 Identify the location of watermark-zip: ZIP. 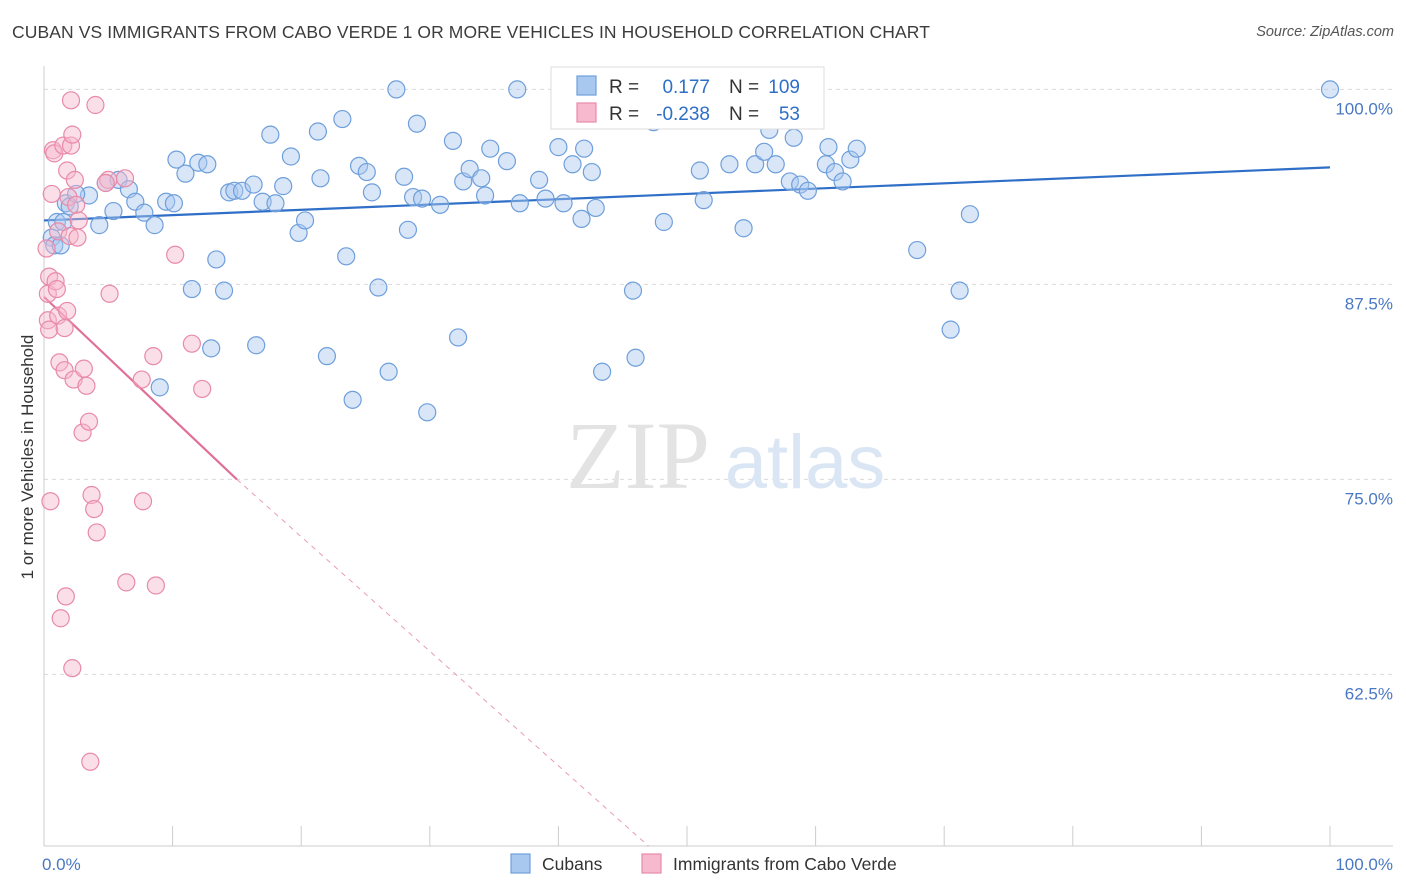
(638, 455).